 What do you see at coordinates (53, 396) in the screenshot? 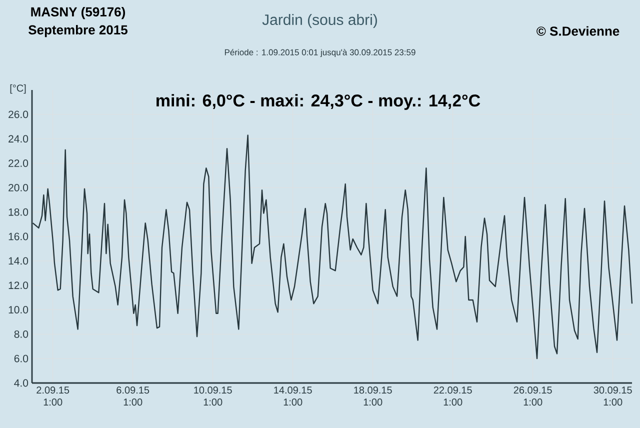
I see `x-tick-label: 2.09.15 1:00` at bounding box center [53, 396].